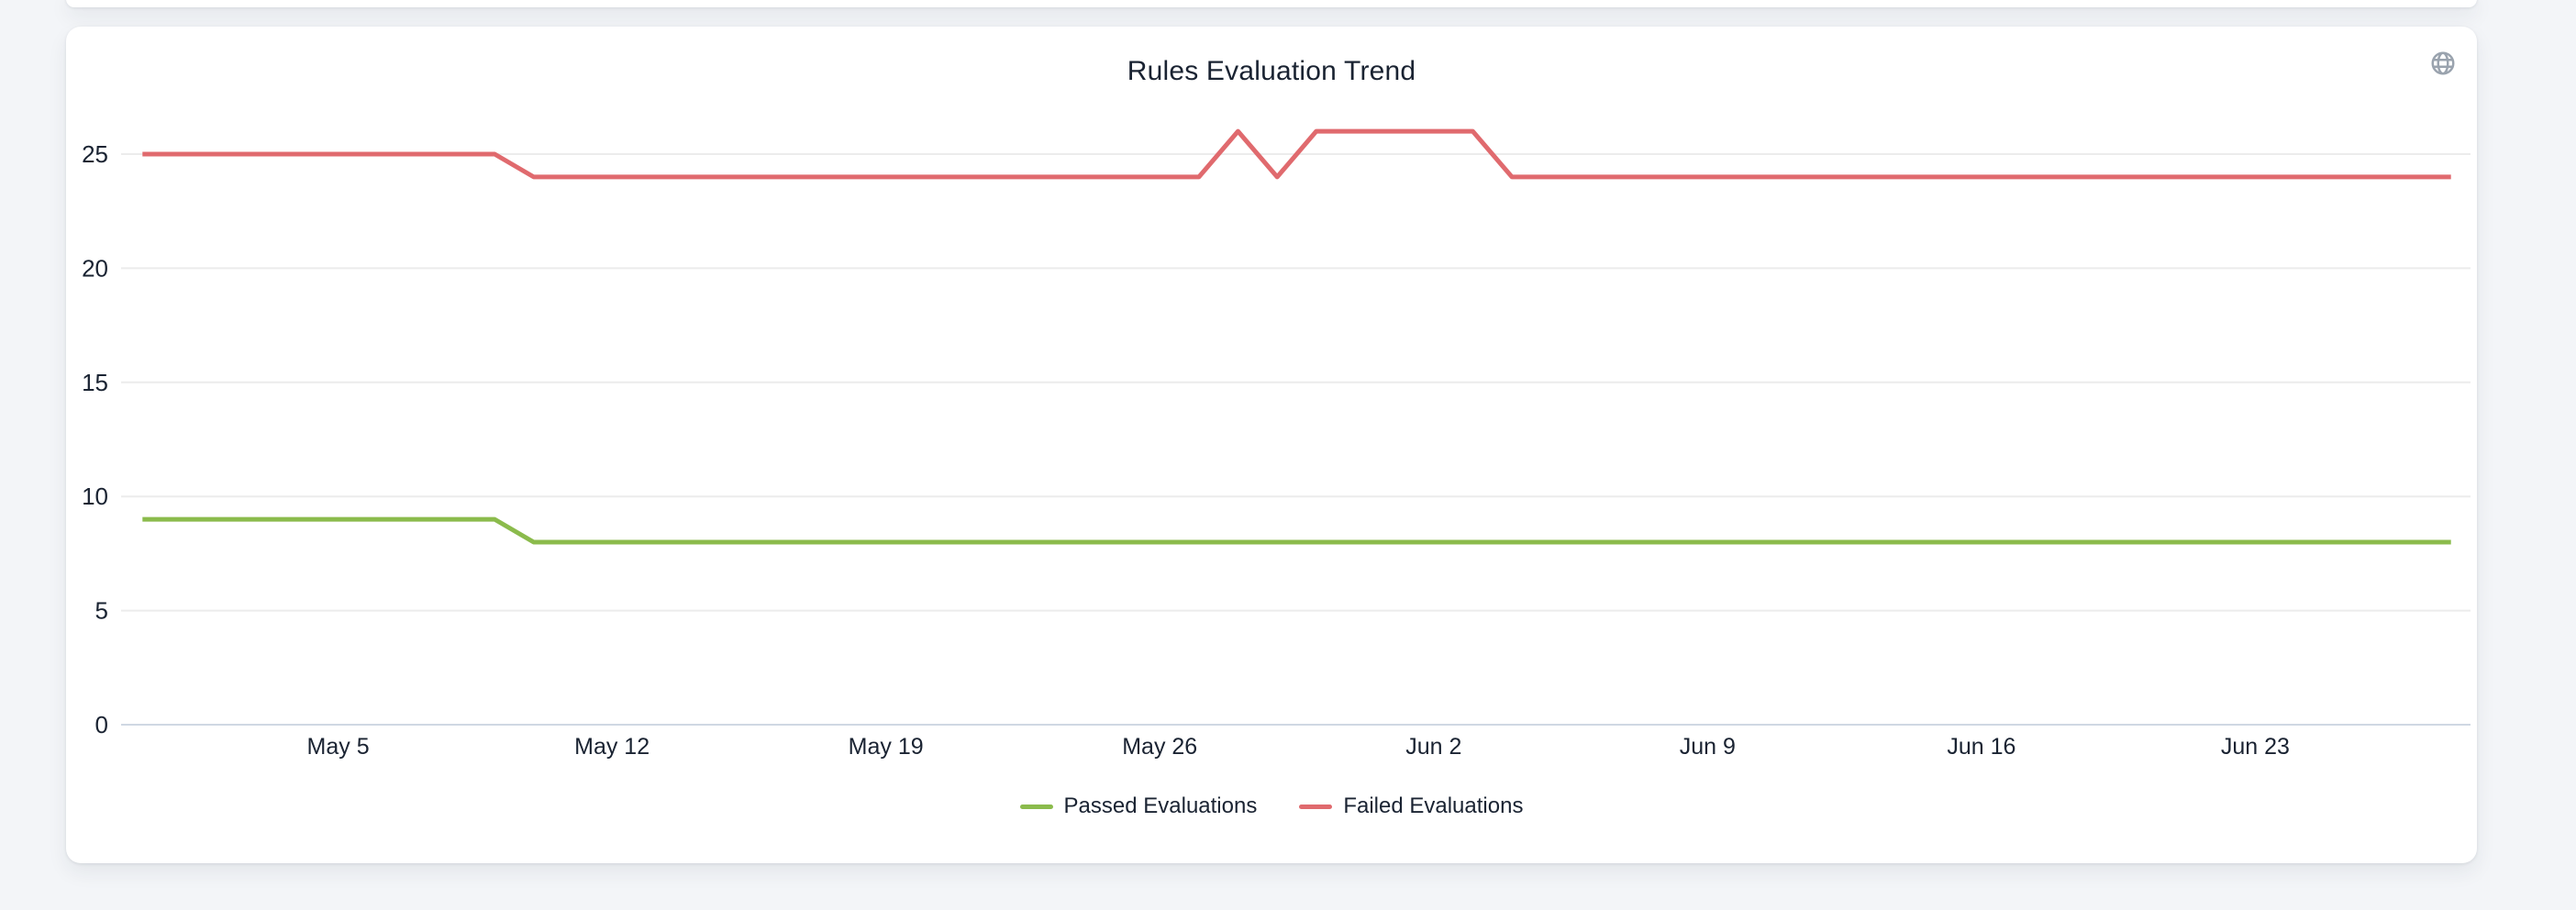 The width and height of the screenshot is (2576, 910). What do you see at coordinates (101, 611) in the screenshot?
I see `y-axis-label: 5` at bounding box center [101, 611].